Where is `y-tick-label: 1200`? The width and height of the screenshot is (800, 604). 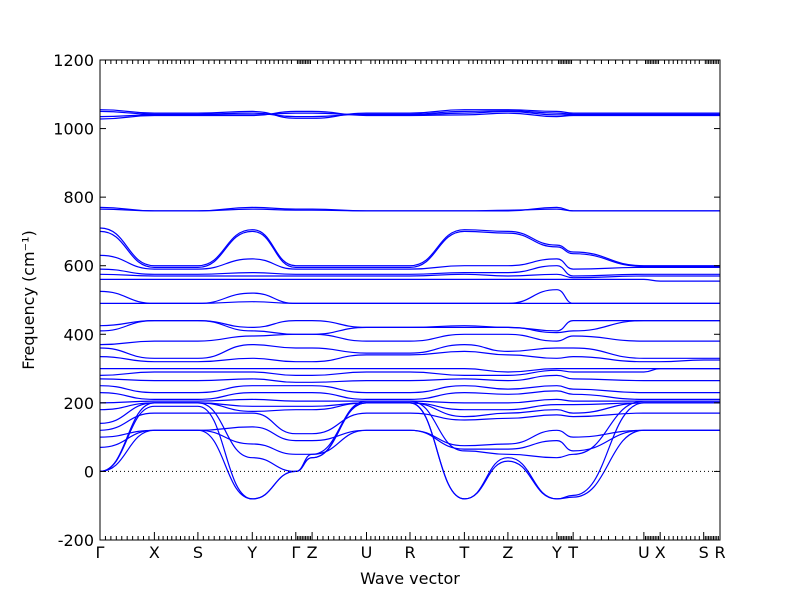
y-tick-label: 1200 is located at coordinates (73, 60).